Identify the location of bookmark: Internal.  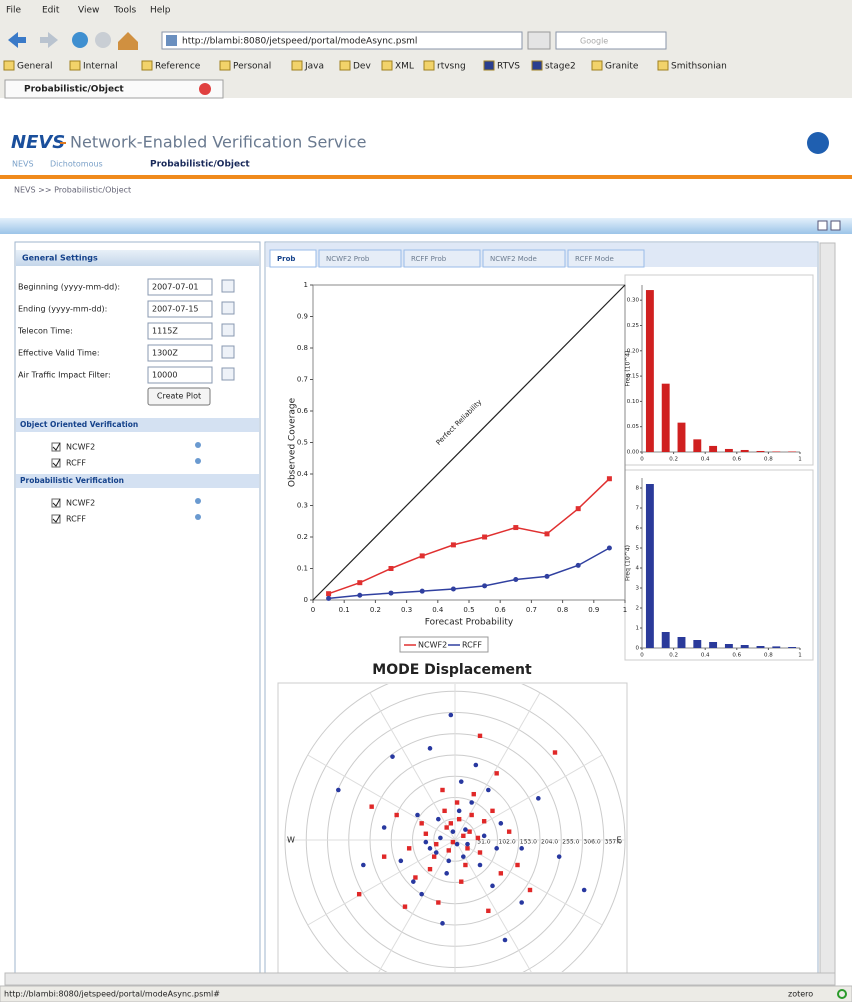
(100, 67).